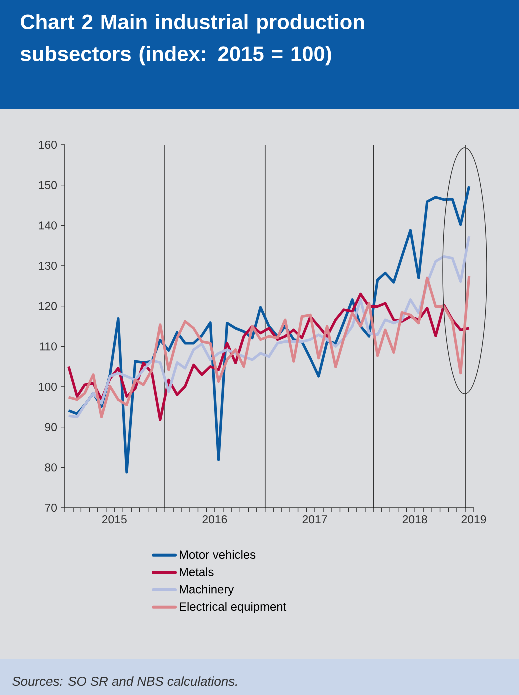 Image resolution: width=519 pixels, height=695 pixels. What do you see at coordinates (474, 520) in the screenshot?
I see `x-tick-label: 2019` at bounding box center [474, 520].